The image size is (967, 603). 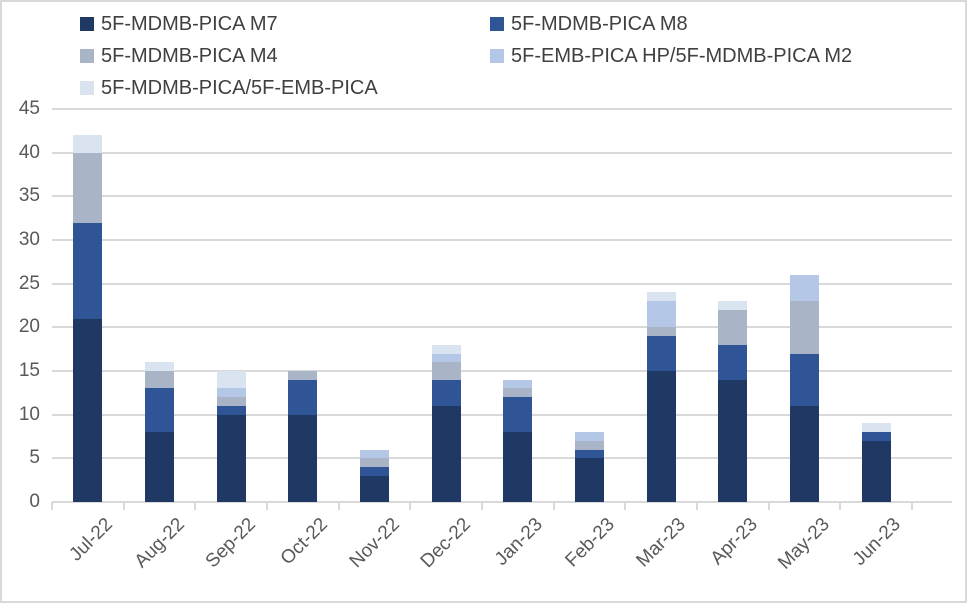 What do you see at coordinates (804, 453) in the screenshot?
I see `bar-segment-may-23-s0` at bounding box center [804, 453].